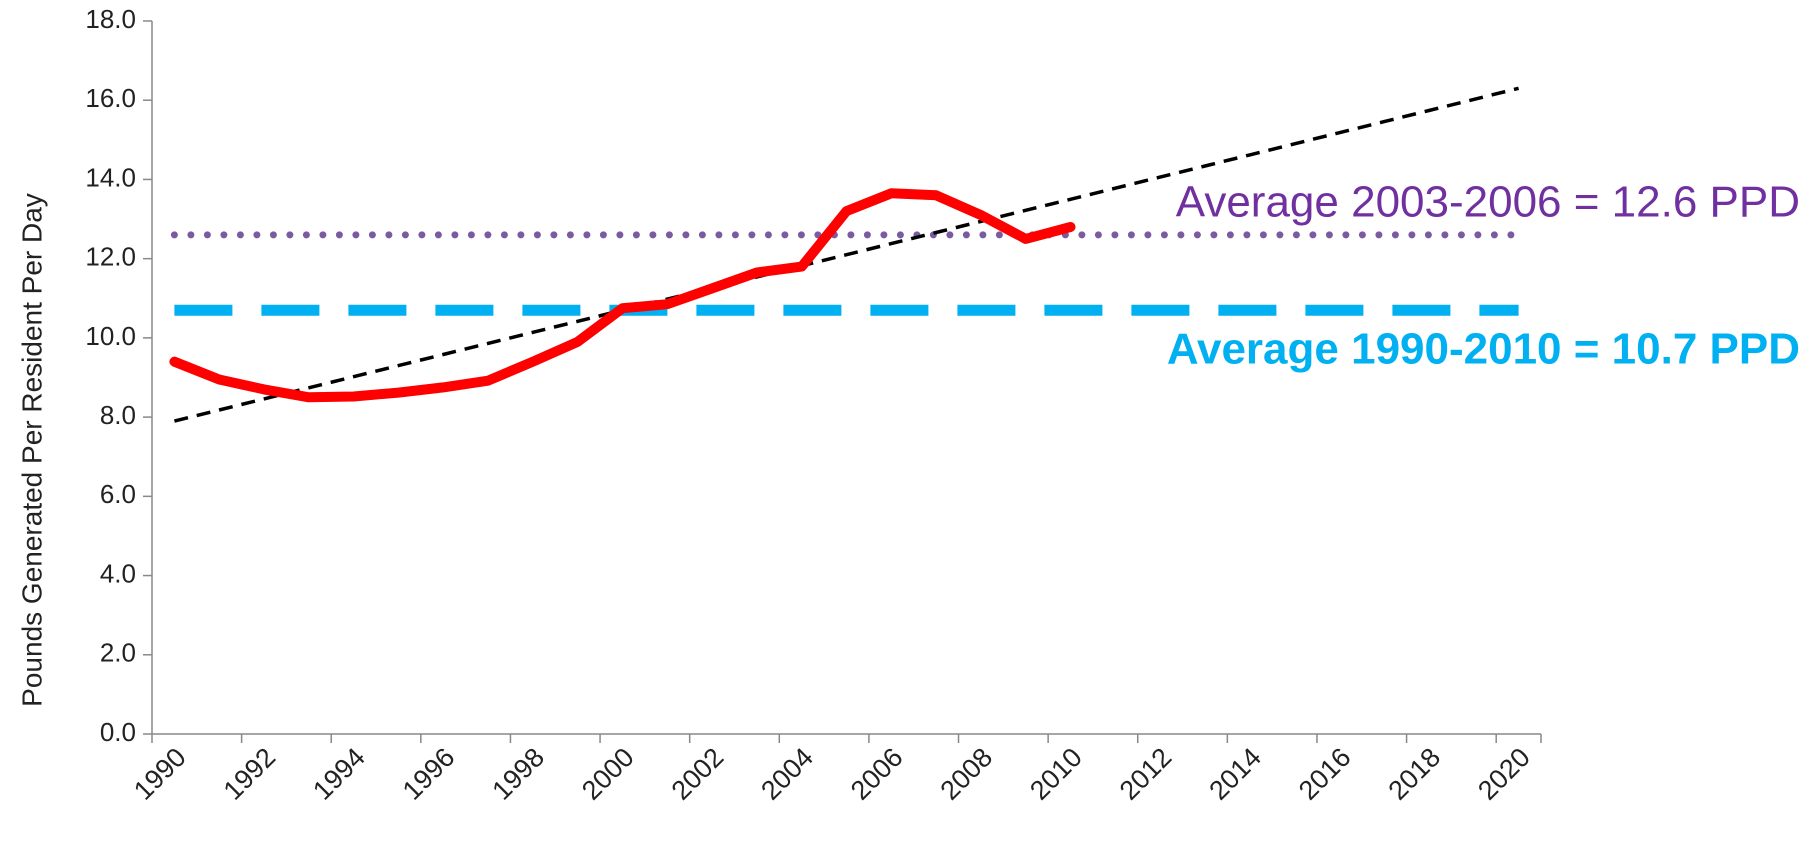 The image size is (1810, 841). What do you see at coordinates (250, 774) in the screenshot?
I see `x-tick-label: 1992` at bounding box center [250, 774].